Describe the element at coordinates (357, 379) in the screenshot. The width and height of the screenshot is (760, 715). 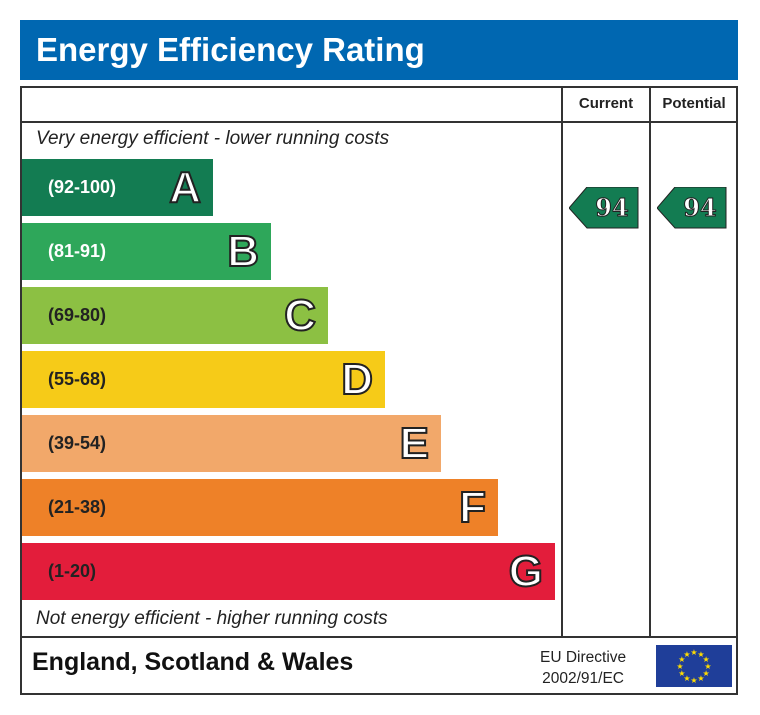
I see `band-letter: D` at that location.